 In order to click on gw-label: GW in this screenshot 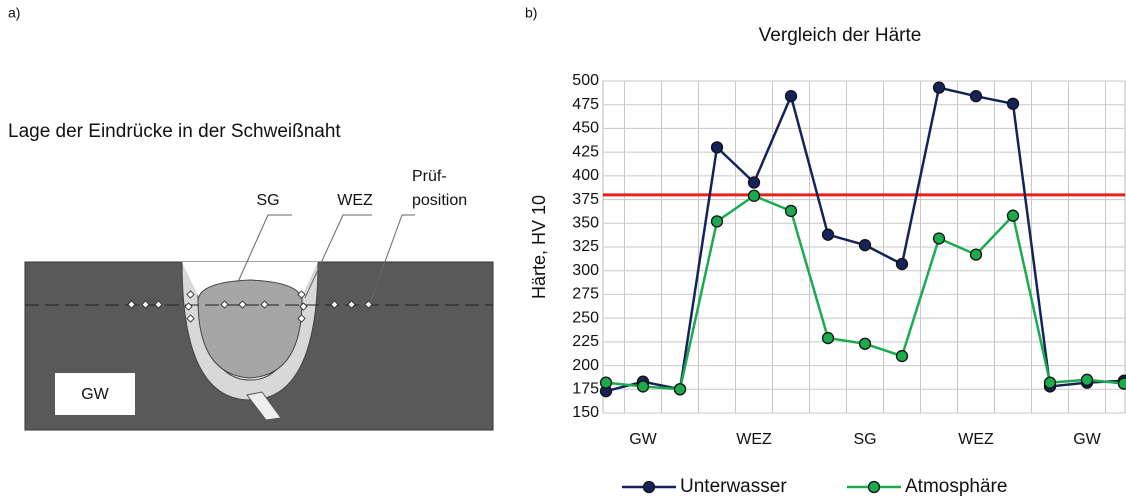, I will do `click(95, 394)`.